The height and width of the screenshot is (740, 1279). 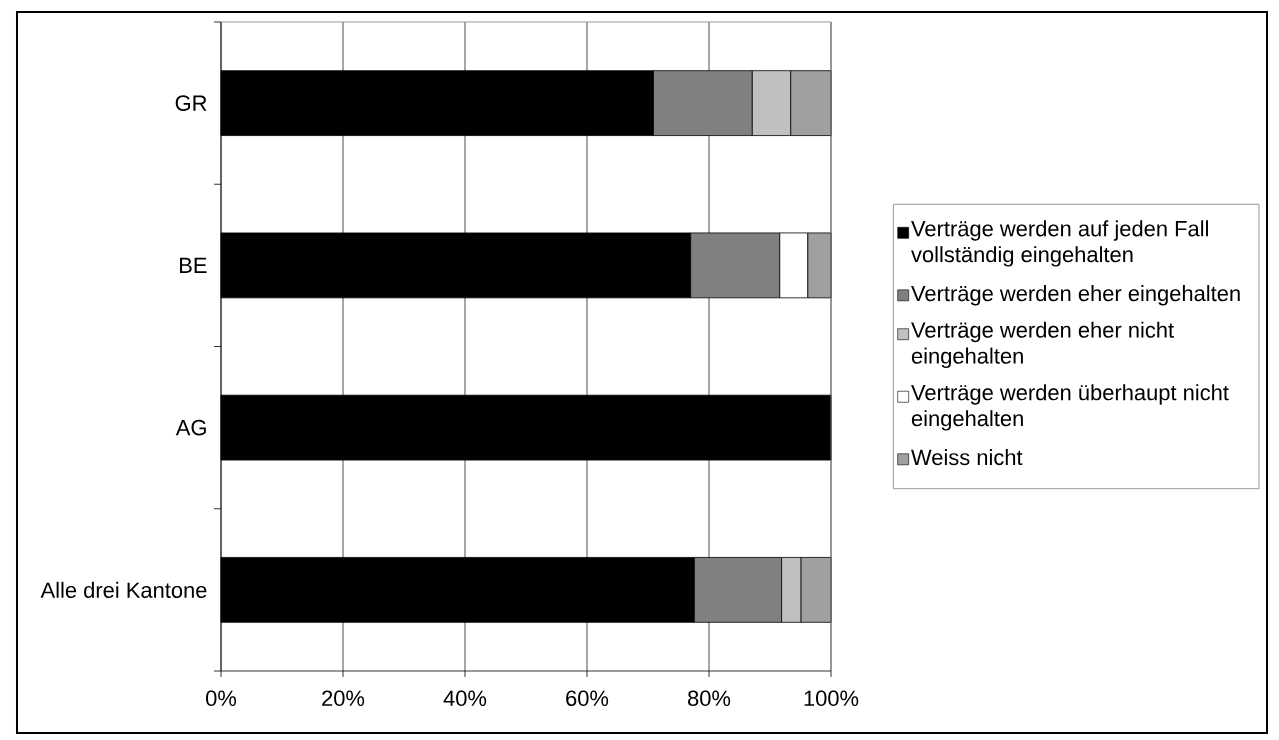 I want to click on x-tick-label: 40%, so click(x=465, y=698).